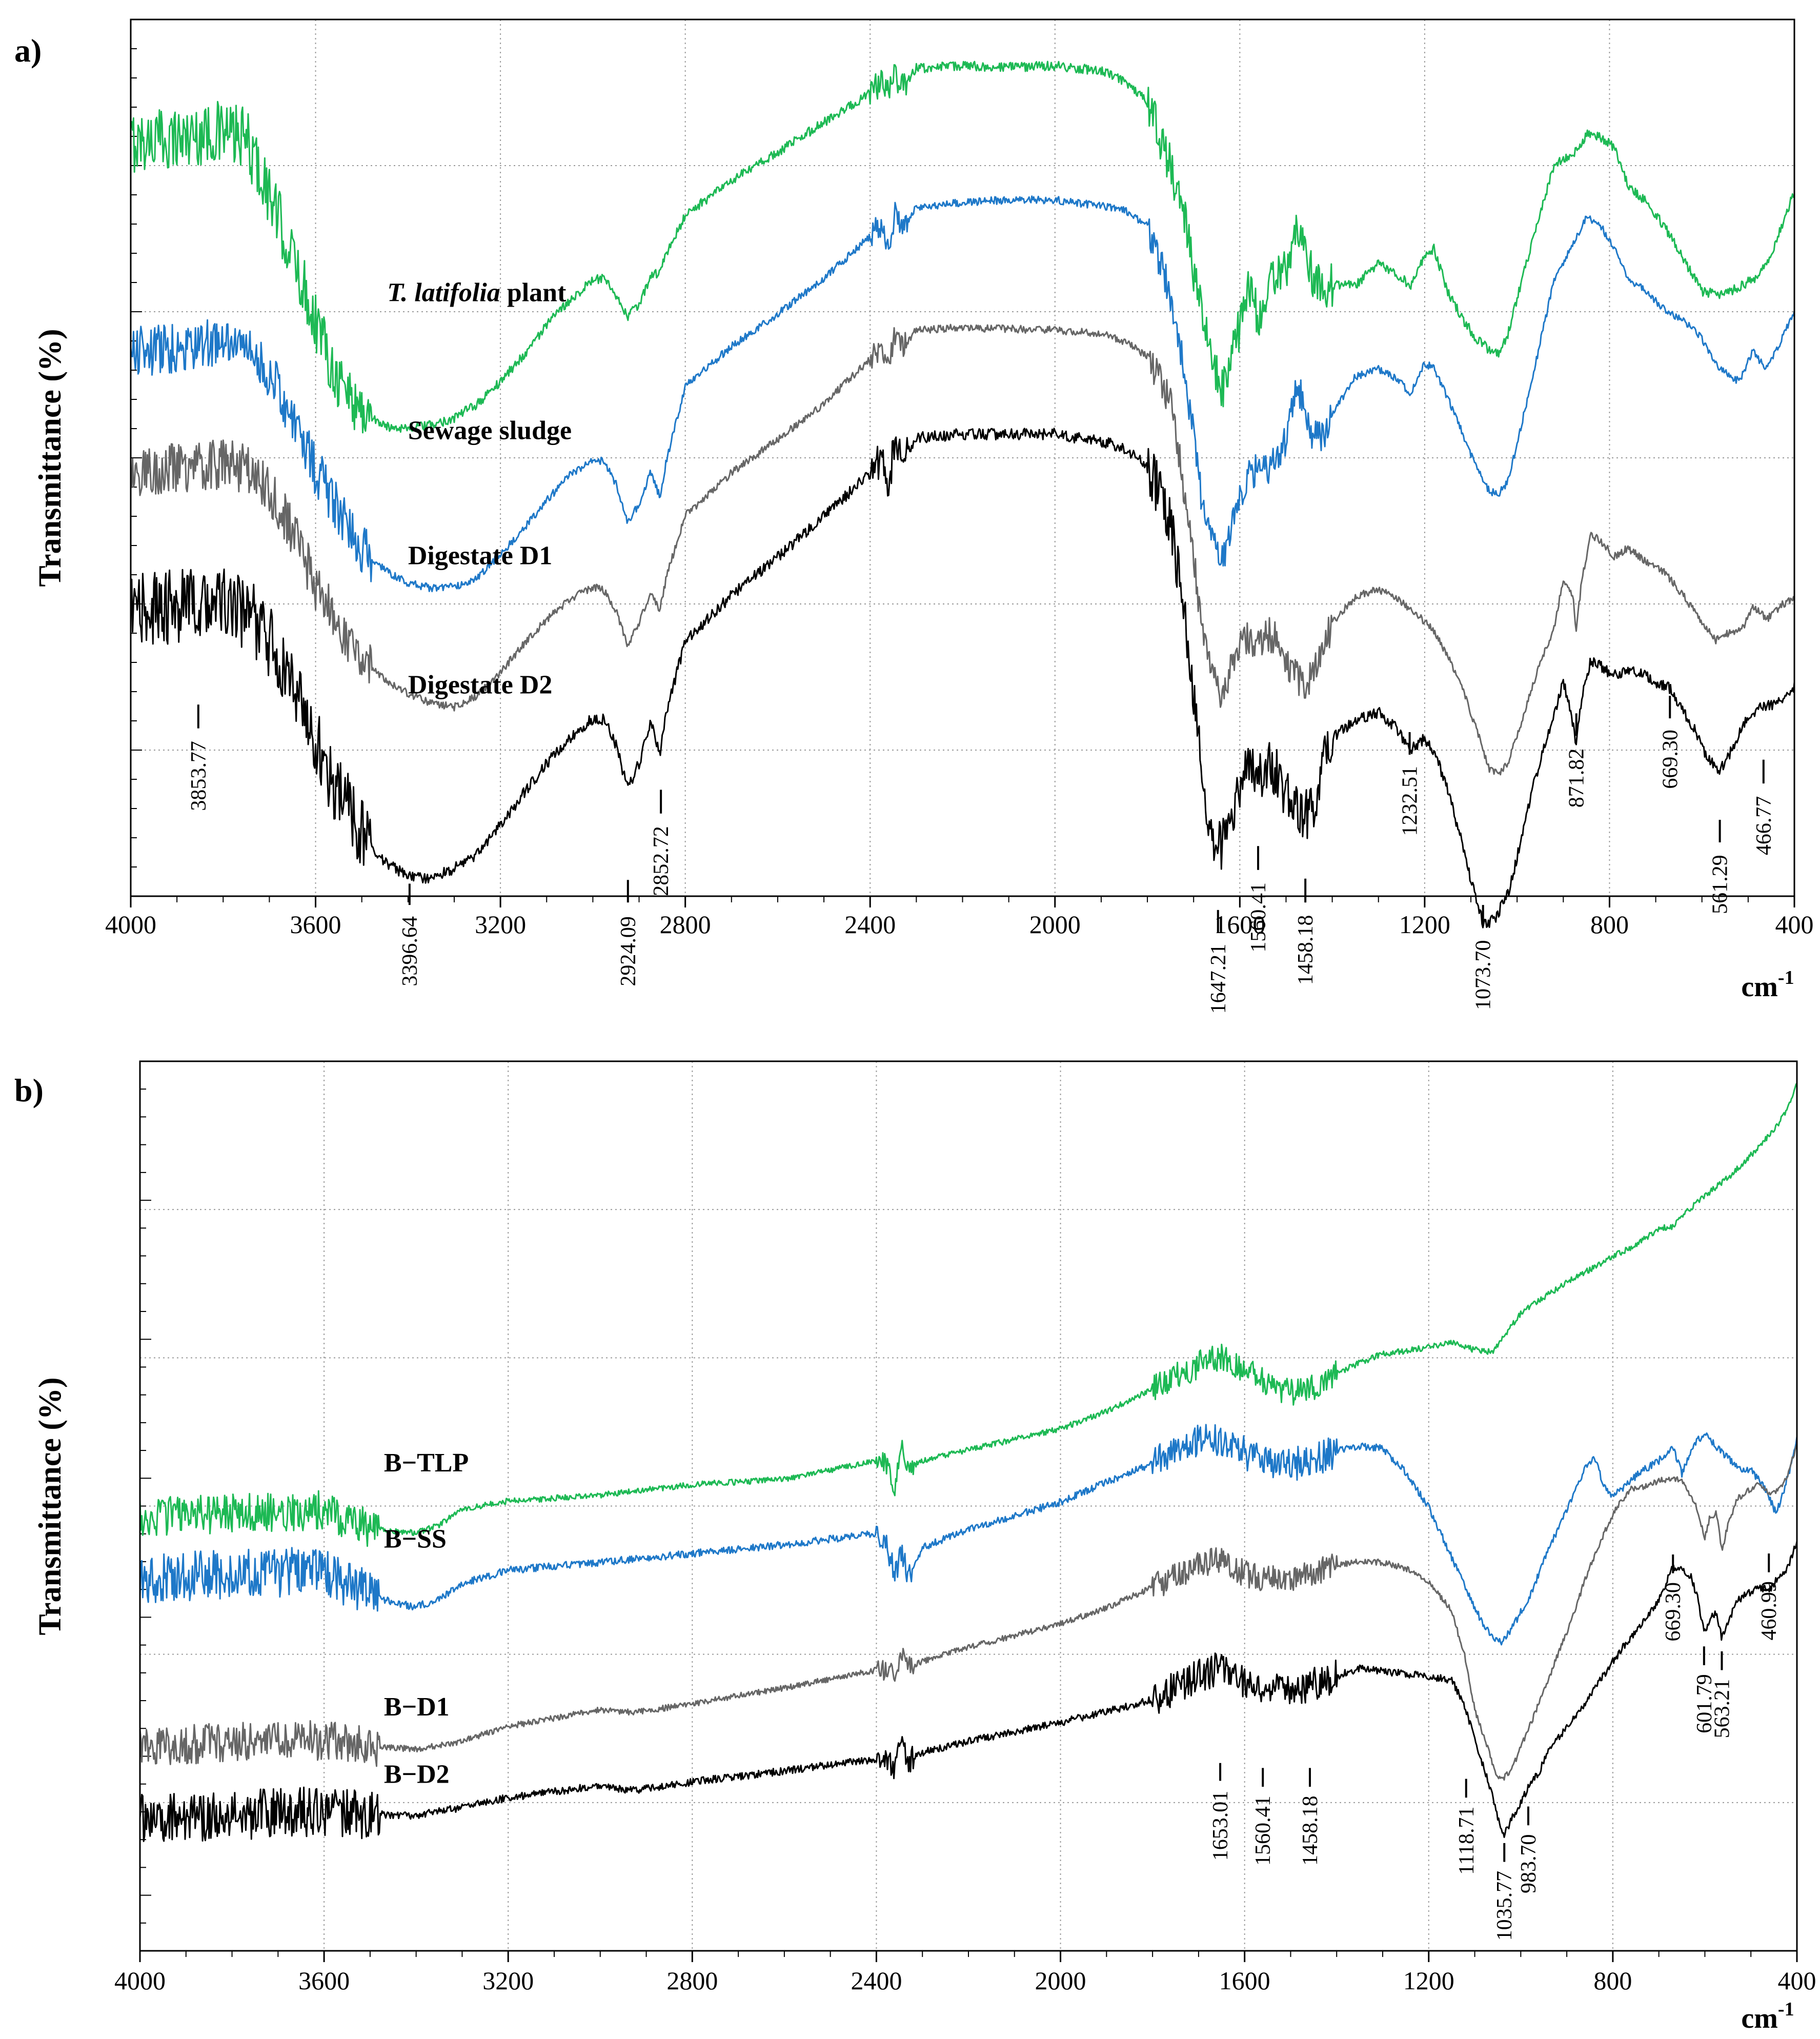  Describe the element at coordinates (28, 50) in the screenshot. I see `panel-a-label: a)` at that location.